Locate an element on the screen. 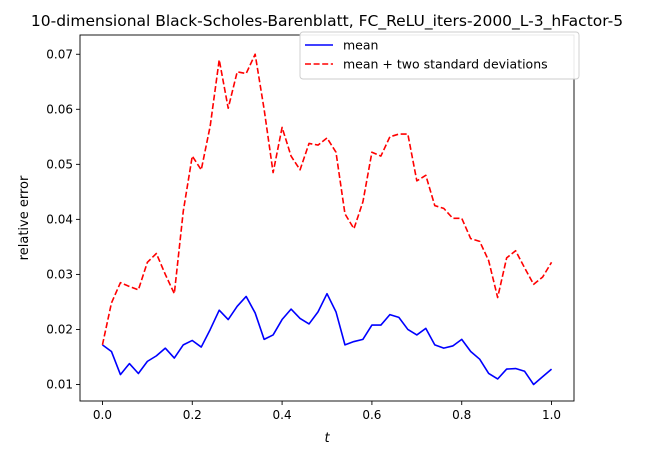 The image size is (654, 455). x-axis-ticks: 0.0 0.2 0.4 0.6 0.8 1.0 is located at coordinates (327, 411).